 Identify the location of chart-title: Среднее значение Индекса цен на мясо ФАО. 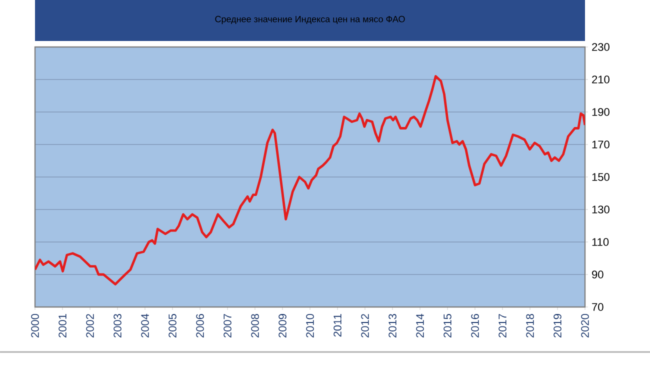
(310, 20).